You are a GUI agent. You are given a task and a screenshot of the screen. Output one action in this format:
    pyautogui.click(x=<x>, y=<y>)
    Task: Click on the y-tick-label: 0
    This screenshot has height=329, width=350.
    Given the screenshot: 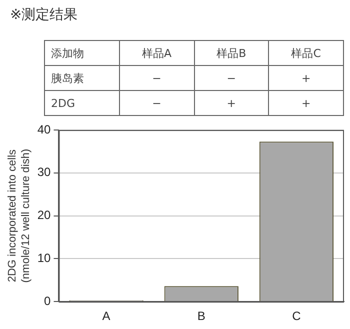 What is the action you would take?
    pyautogui.click(x=48, y=301)
    